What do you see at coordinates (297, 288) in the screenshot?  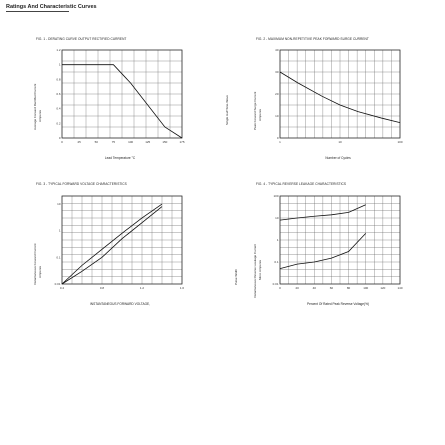 I see `fig4-x-tick-label: 20` at bounding box center [297, 288].